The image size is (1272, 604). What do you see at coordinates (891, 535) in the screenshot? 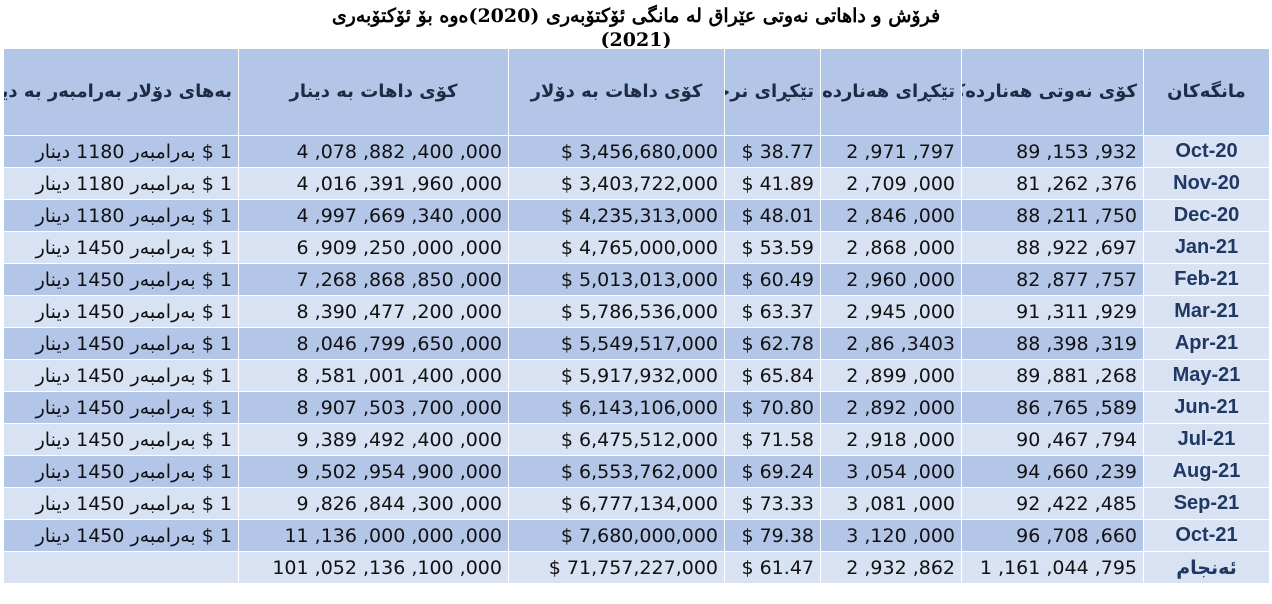
I see `cell-avg-export: 3 ,120 ,000` at bounding box center [891, 535].